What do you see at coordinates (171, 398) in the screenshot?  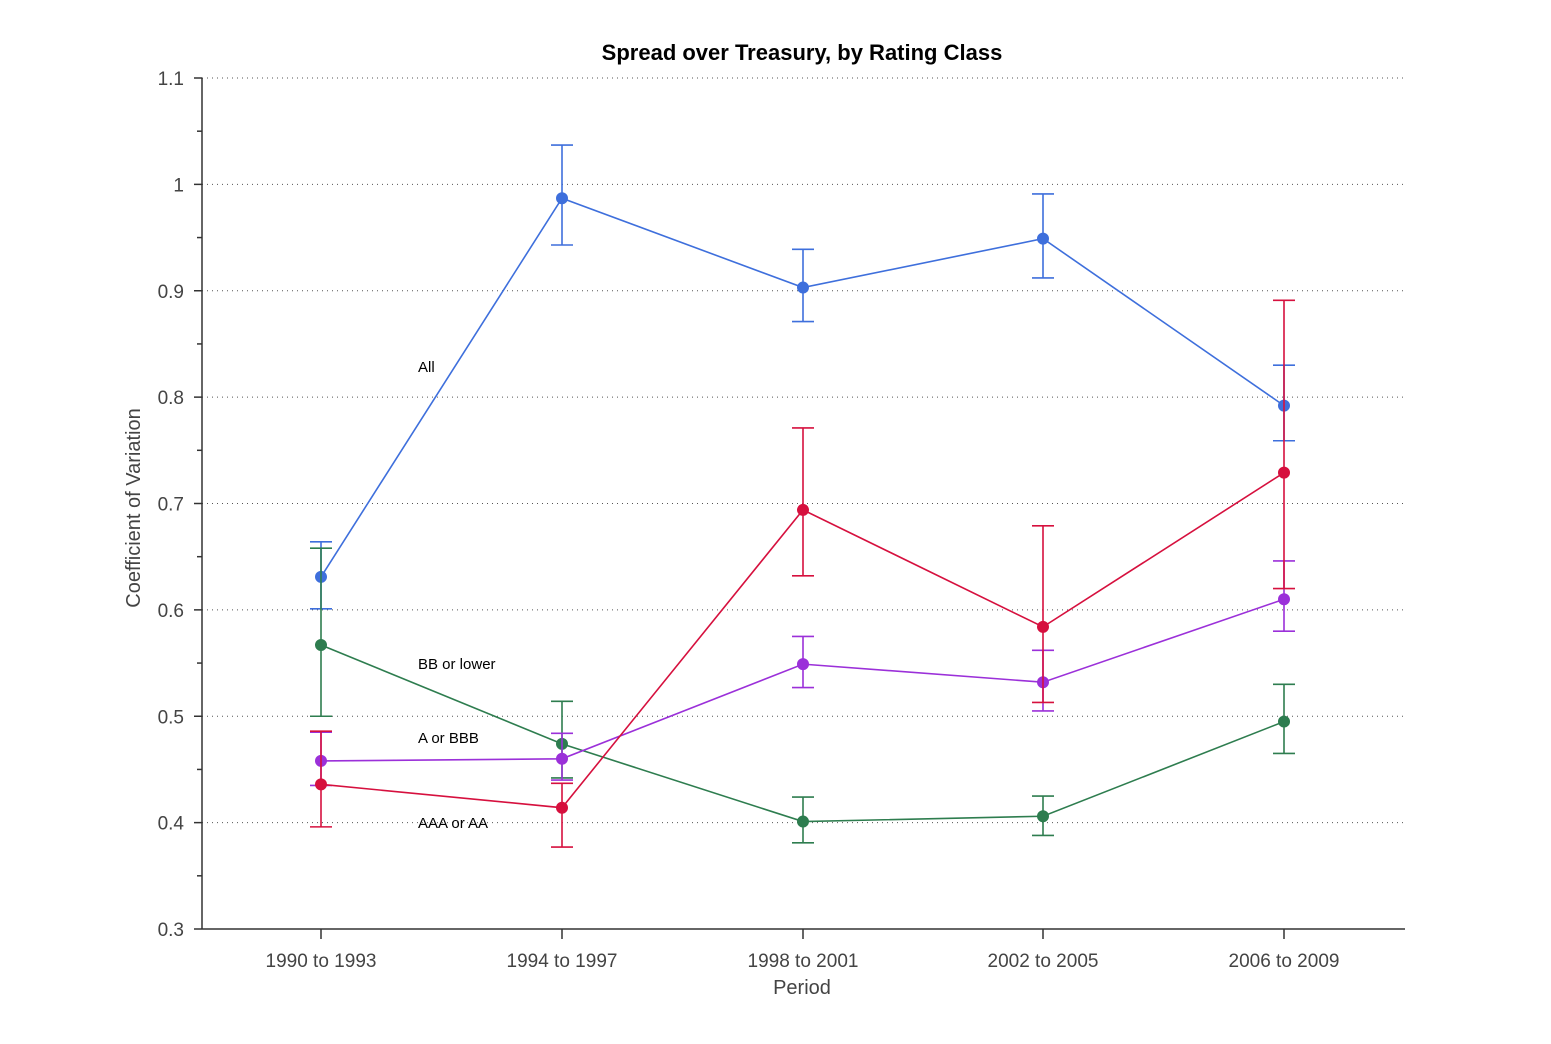 I see `y-tick-label: 0.8` at bounding box center [171, 398].